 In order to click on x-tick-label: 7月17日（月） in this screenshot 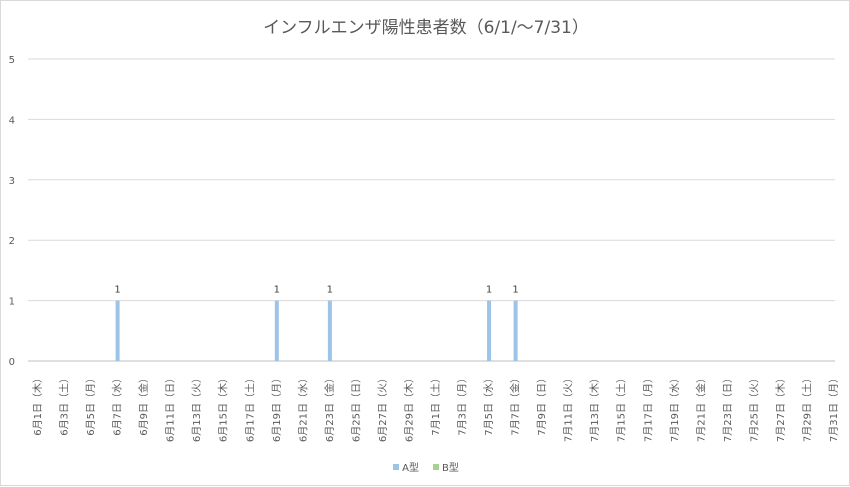, I will do `click(648, 407)`.